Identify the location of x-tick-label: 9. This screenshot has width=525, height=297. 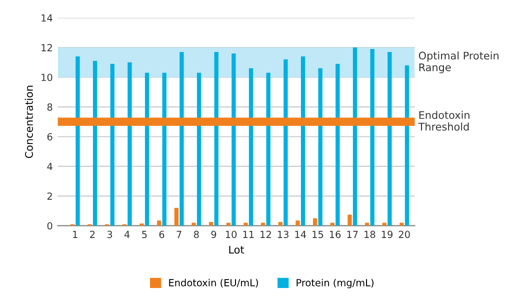
(213, 234).